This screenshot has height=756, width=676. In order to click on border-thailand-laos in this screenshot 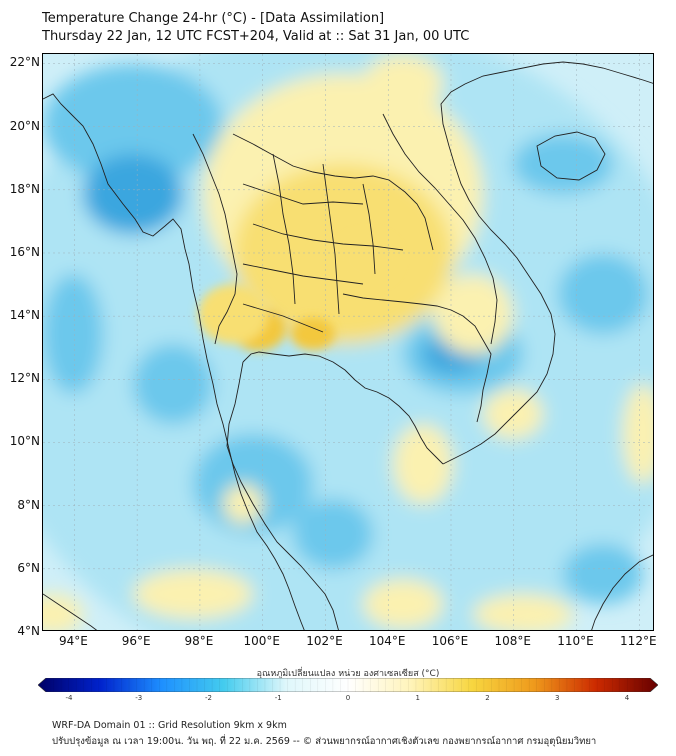, I will do `click(333, 192)`.